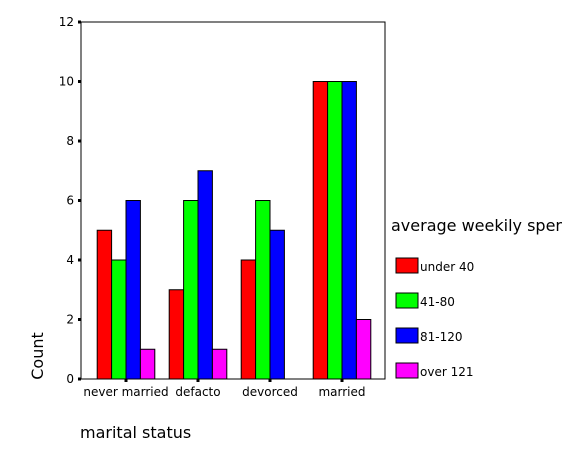  What do you see at coordinates (447, 267) in the screenshot?
I see `legend-label: under 40` at bounding box center [447, 267].